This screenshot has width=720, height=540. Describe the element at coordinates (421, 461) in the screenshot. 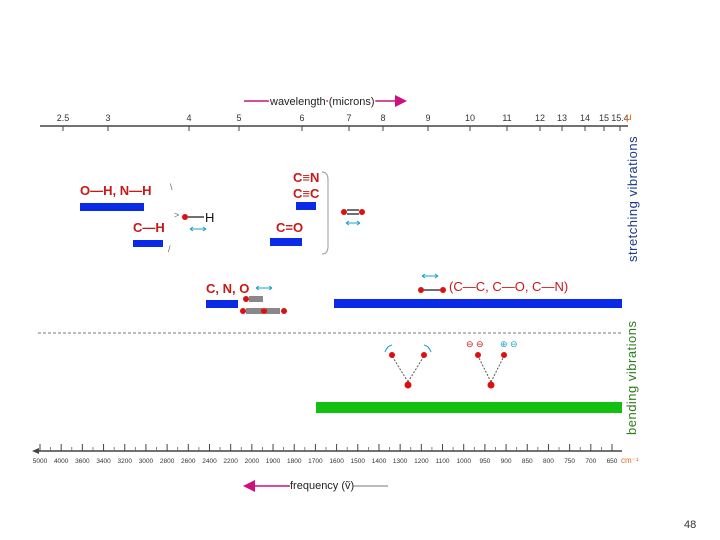

I see `frequency-tick-label: 1200` at that location.